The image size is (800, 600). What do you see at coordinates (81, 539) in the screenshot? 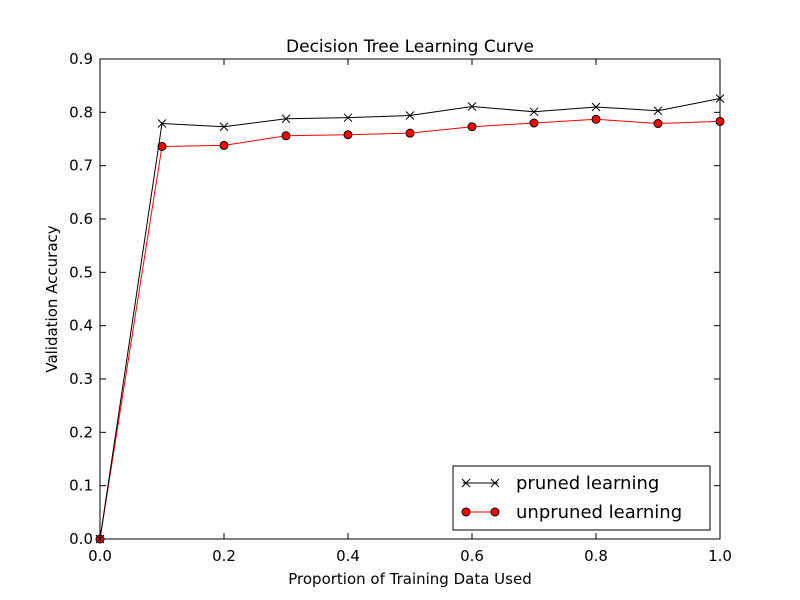
I see `y-tick-label: 0.0` at bounding box center [81, 539].